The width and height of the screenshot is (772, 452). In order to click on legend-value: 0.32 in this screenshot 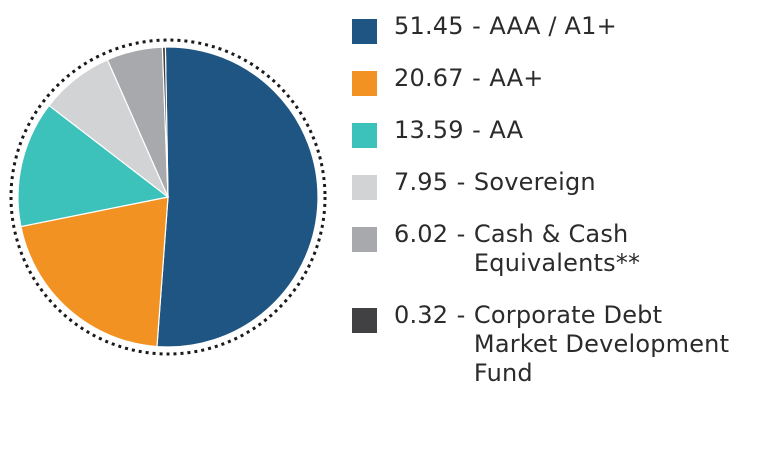, I will do `click(421, 315)`.